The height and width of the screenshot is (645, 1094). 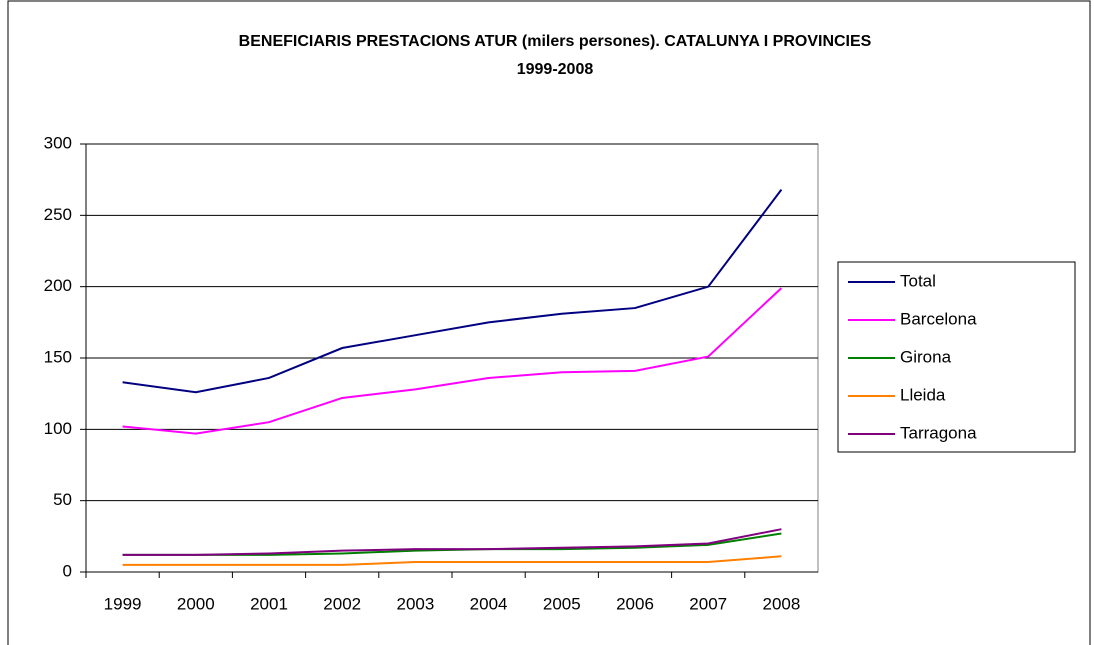 What do you see at coordinates (555, 69) in the screenshot?
I see `chart-title: 1999-2008` at bounding box center [555, 69].